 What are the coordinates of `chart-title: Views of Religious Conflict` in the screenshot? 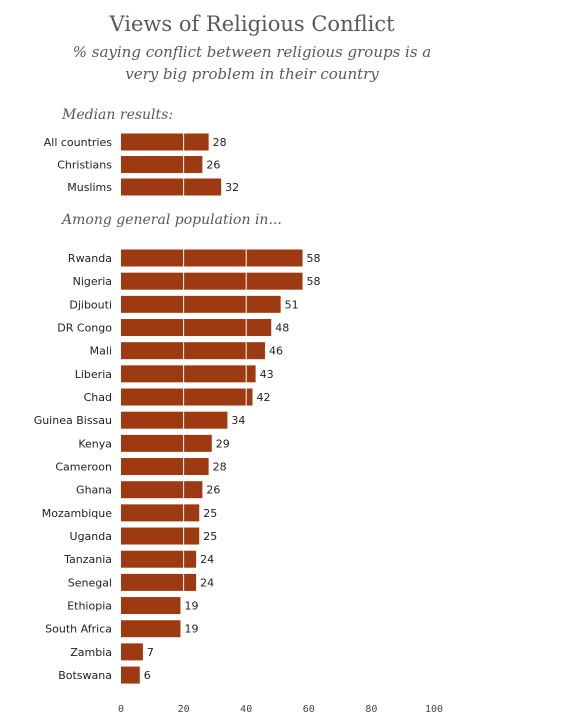 It's located at (251, 24).